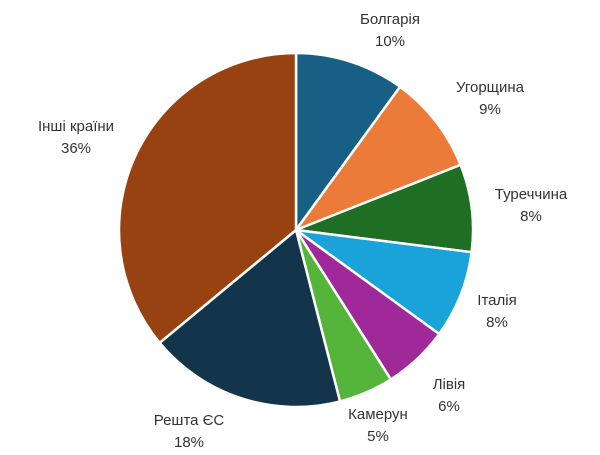 This screenshot has height=455, width=600. Describe the element at coordinates (390, 41) in the screenshot. I see `slice-value-label: 10%` at that location.